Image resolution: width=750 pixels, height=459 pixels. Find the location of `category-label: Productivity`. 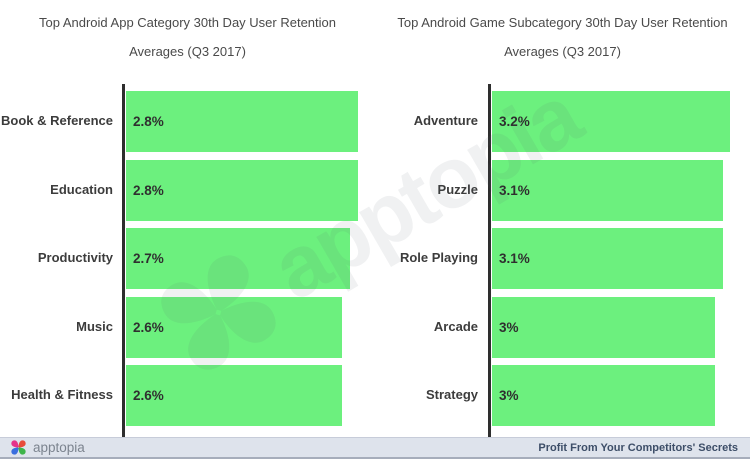

category-label: Productivity is located at coordinates (75, 258).